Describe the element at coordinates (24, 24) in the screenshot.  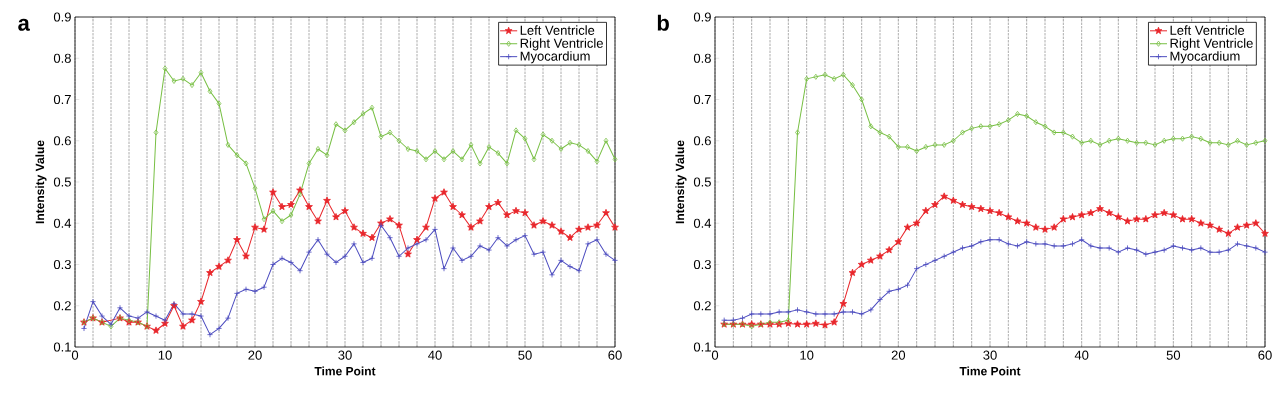
I see `chart-title: a` at that location.